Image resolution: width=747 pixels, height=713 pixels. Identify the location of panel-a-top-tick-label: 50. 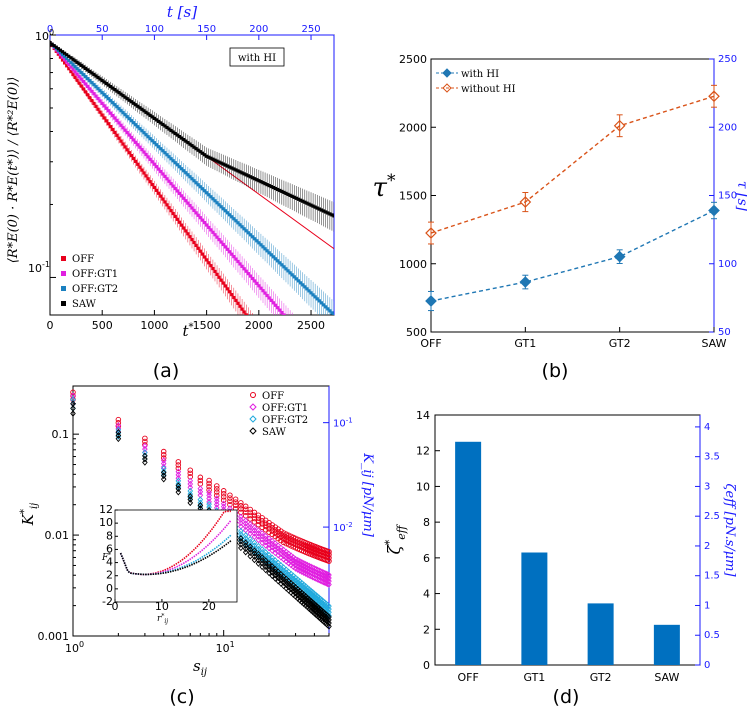
(102, 29).